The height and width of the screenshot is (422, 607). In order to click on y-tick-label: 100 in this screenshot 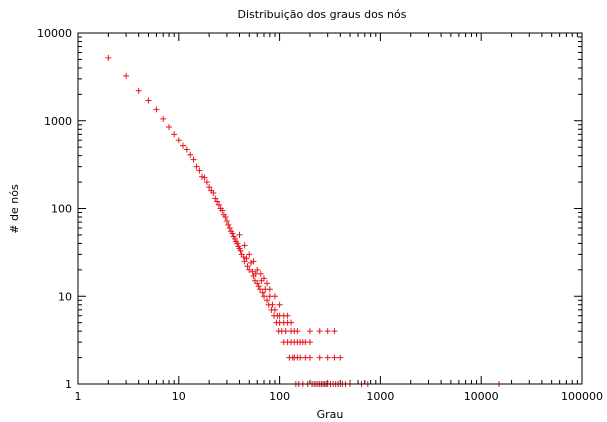, I will do `click(61, 209)`.